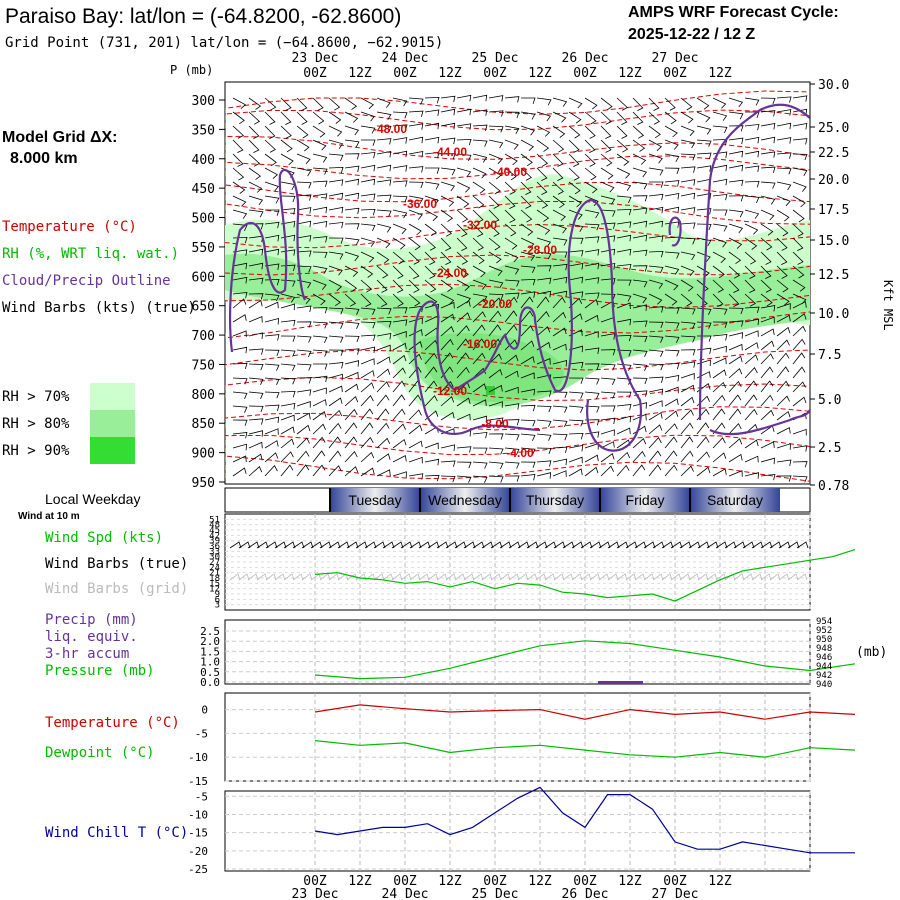 The image size is (900, 900). Describe the element at coordinates (405, 58) in the screenshot. I see `top-date-label: 24 Dec` at that location.